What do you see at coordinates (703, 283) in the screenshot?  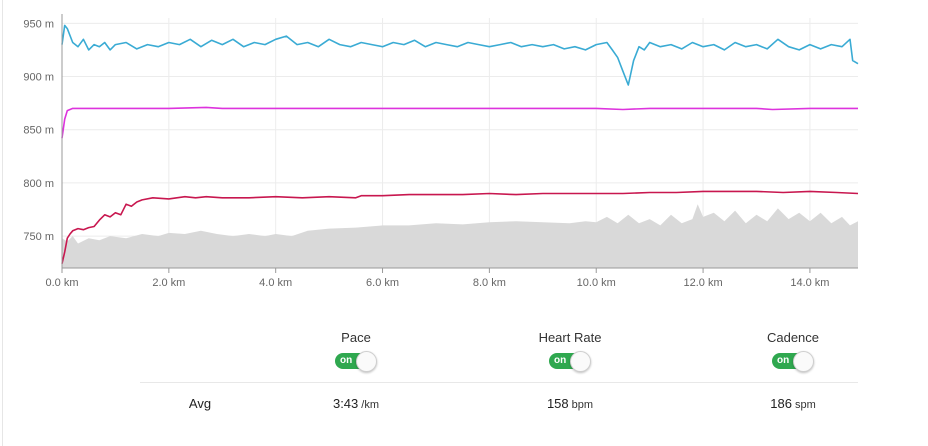 I see `x-tick-label: 12.0 km` at bounding box center [703, 283].